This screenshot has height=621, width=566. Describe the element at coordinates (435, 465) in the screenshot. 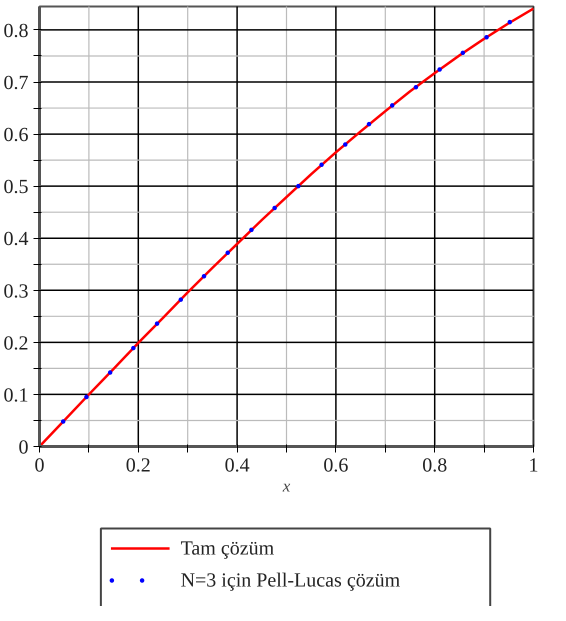

I see `x-tick-label: 0.8` at that location.